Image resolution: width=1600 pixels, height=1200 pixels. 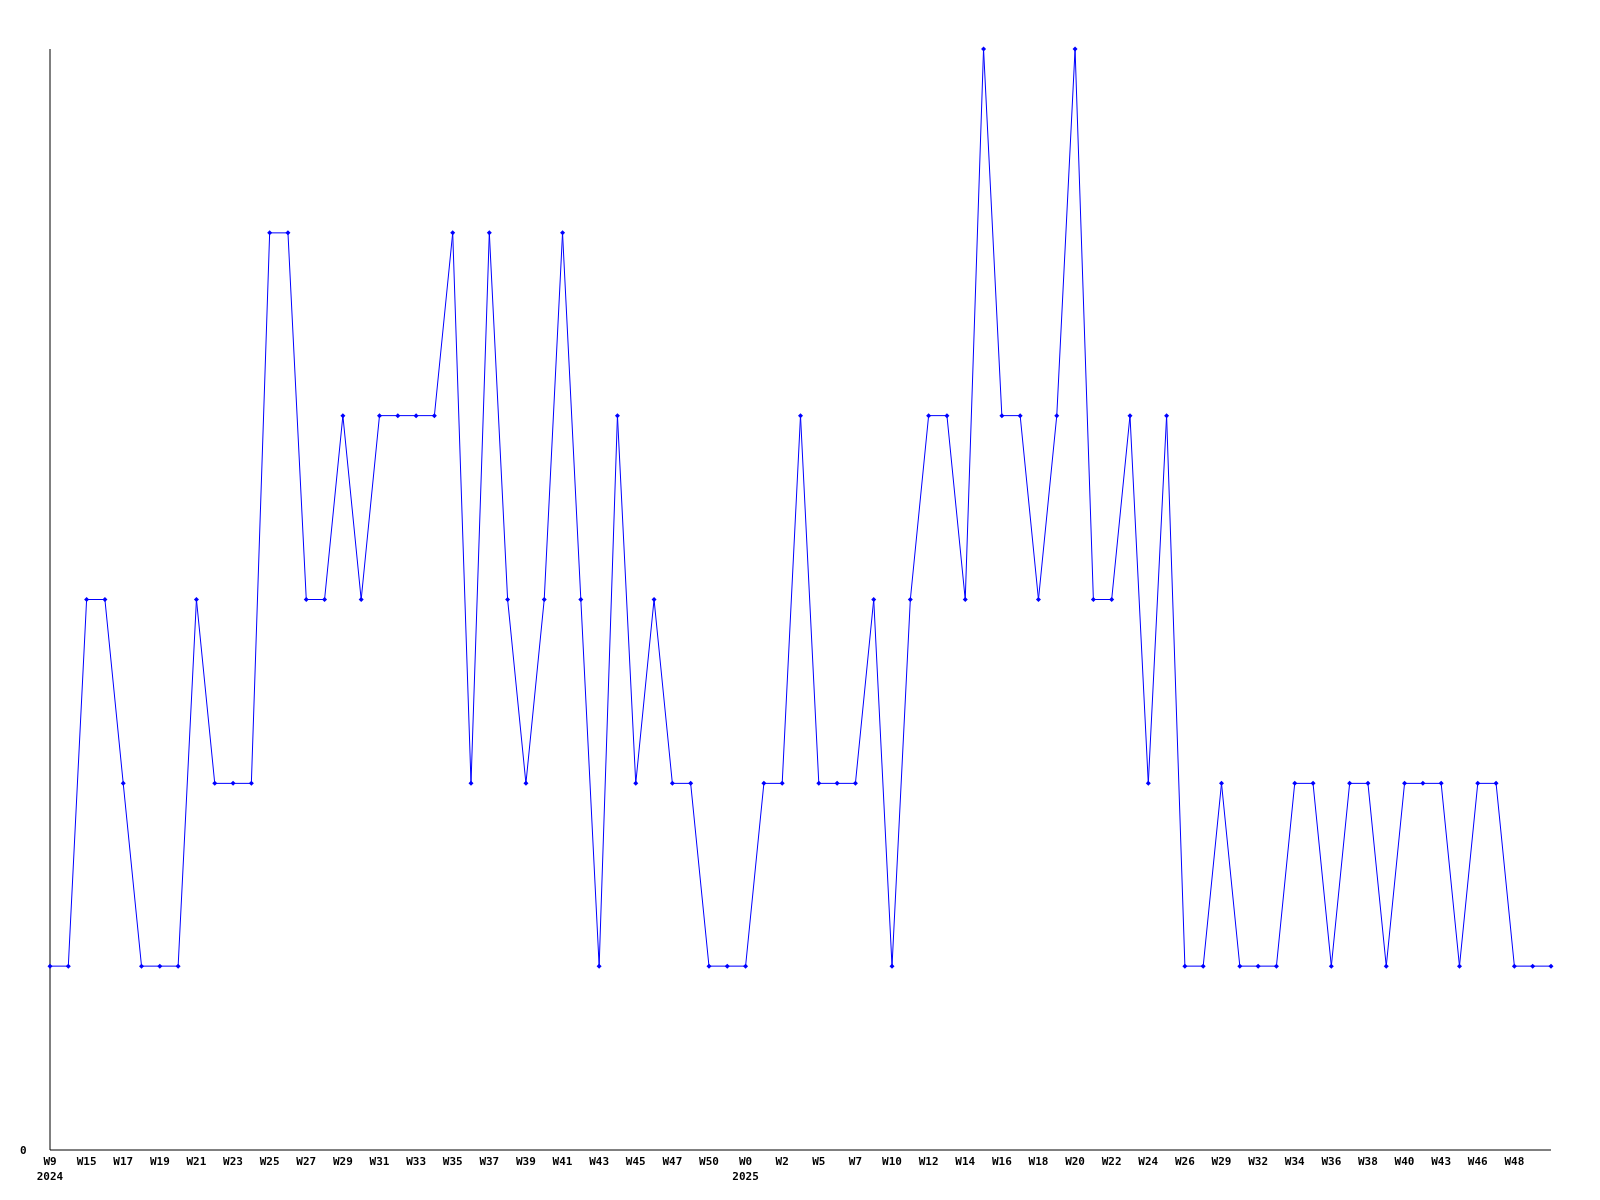 I want to click on x-tick-label: W24, so click(x=1148, y=1161).